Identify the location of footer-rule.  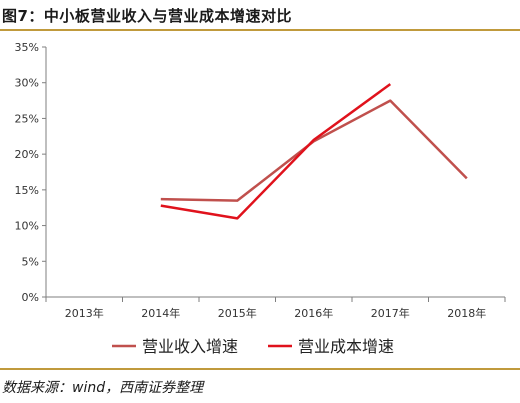
(260, 369).